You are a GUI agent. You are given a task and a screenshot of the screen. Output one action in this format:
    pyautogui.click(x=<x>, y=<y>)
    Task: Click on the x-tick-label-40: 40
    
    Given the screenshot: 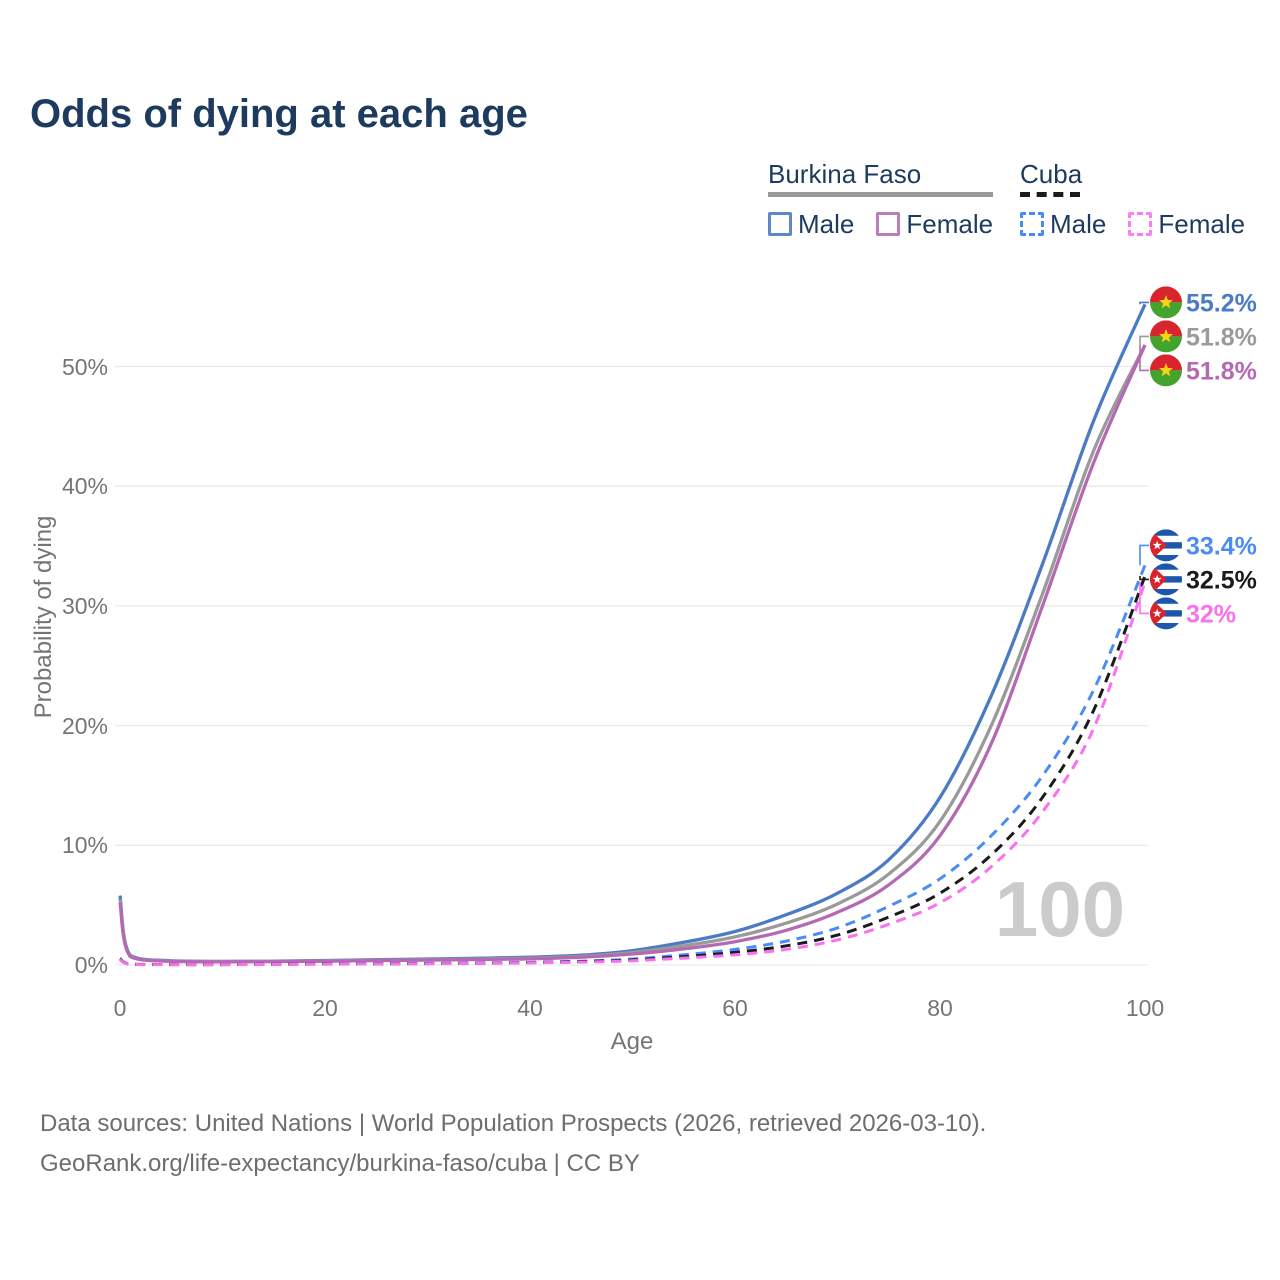 What is the action you would take?
    pyautogui.click(x=530, y=1008)
    